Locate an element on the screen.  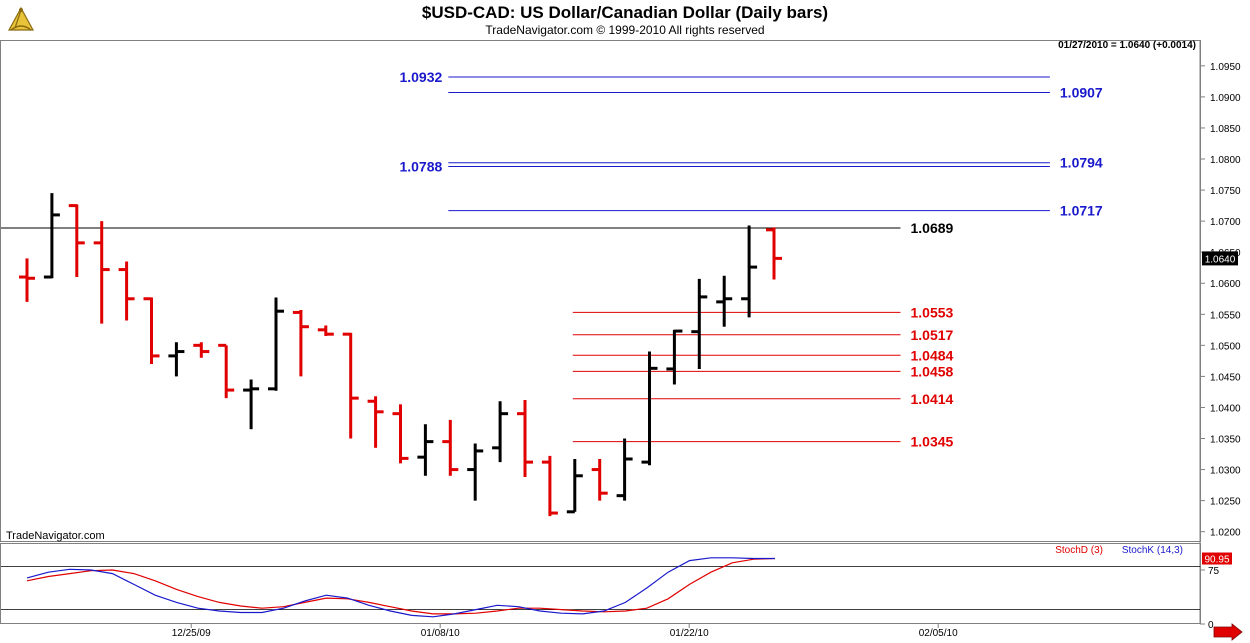
y-tick-label: 1.0700 is located at coordinates (1225, 222).